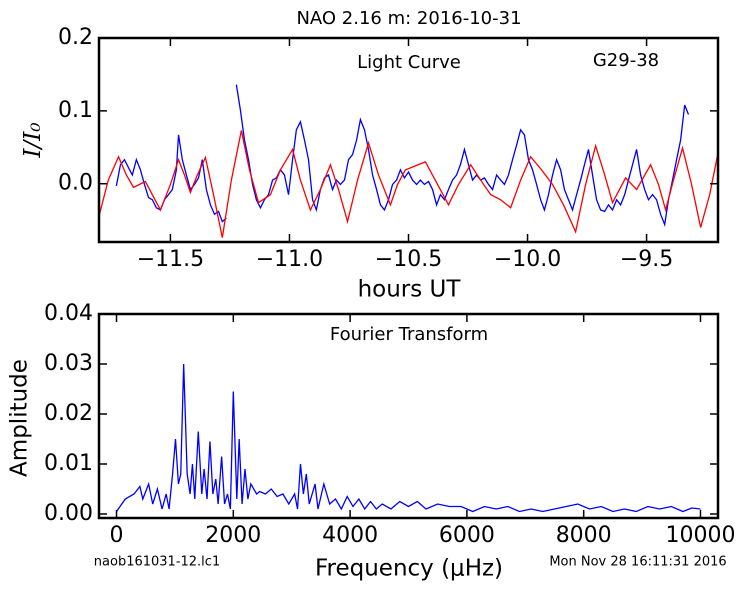  Describe the element at coordinates (233, 535) in the screenshot. I see `x-tick-label: 2000` at that location.